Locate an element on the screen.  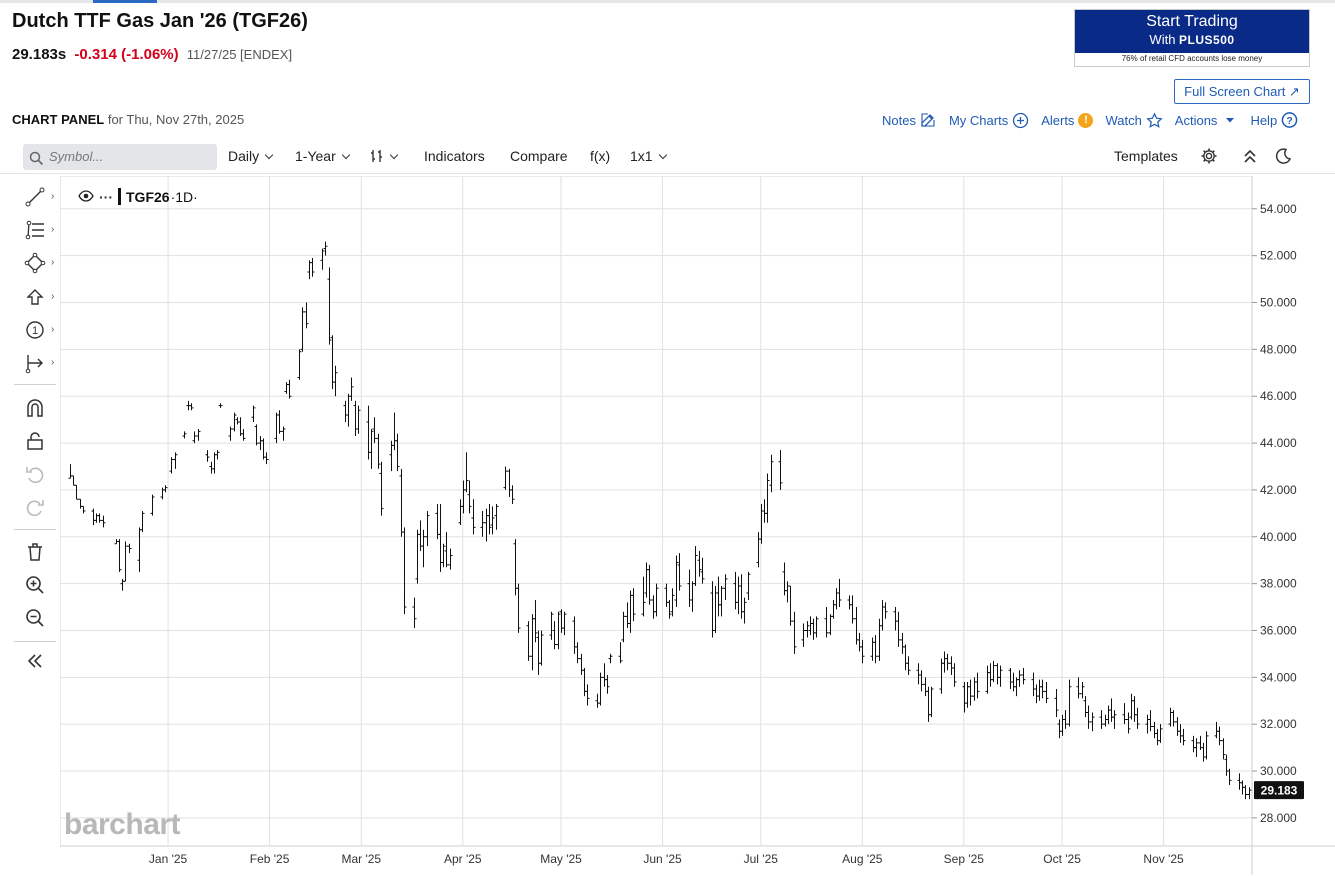
line-tool: › is located at coordinates (42, 199).